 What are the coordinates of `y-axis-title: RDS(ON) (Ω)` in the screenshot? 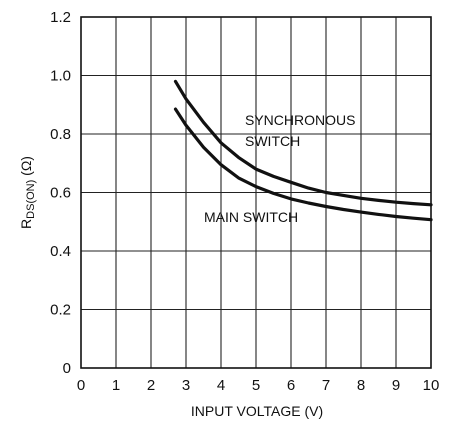 It's located at (27, 192).